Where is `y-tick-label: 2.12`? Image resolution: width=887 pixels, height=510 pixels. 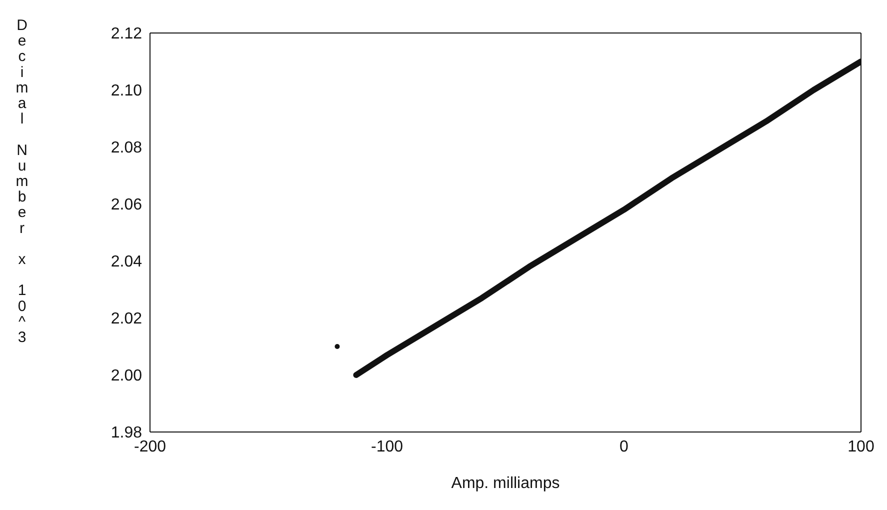
y-tick-label: 2.12 is located at coordinates (126, 34).